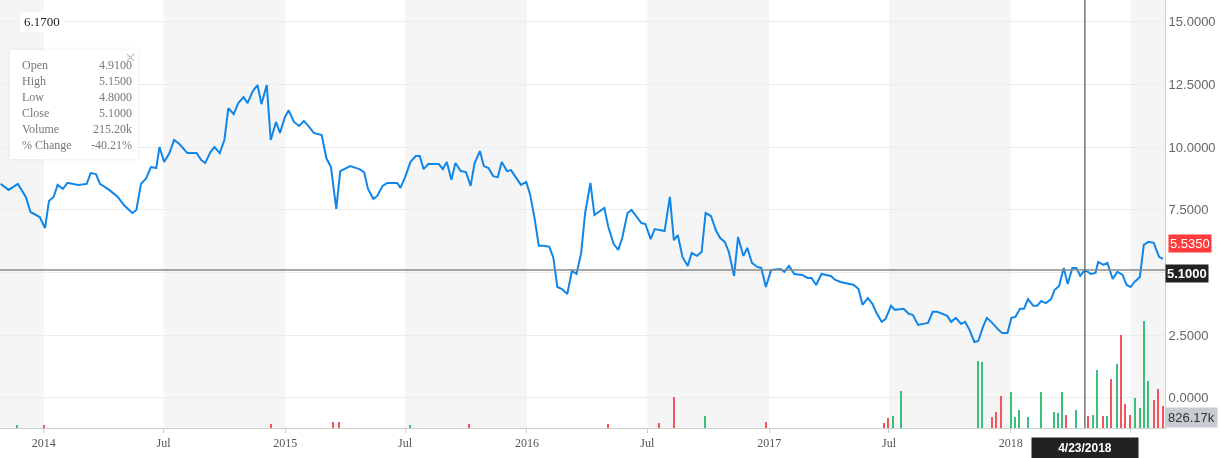  What do you see at coordinates (47, 145) in the screenshot?
I see `annotation: % Change` at bounding box center [47, 145].